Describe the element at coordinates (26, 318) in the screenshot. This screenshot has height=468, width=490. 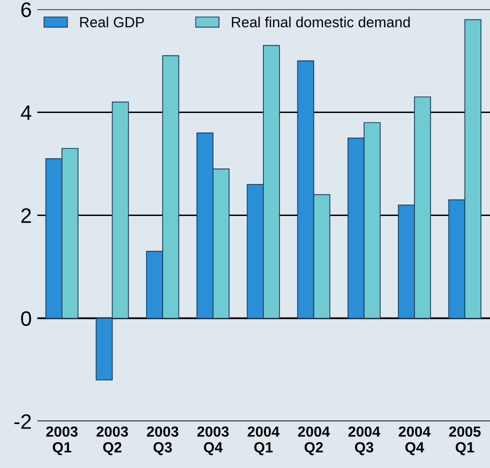
I see `y-tick-label: 0` at that location.